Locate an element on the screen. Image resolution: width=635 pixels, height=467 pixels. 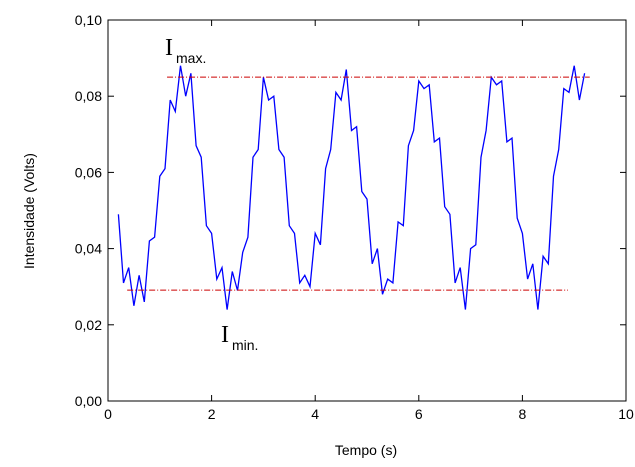
x-tick-label: 2 is located at coordinates (212, 414).